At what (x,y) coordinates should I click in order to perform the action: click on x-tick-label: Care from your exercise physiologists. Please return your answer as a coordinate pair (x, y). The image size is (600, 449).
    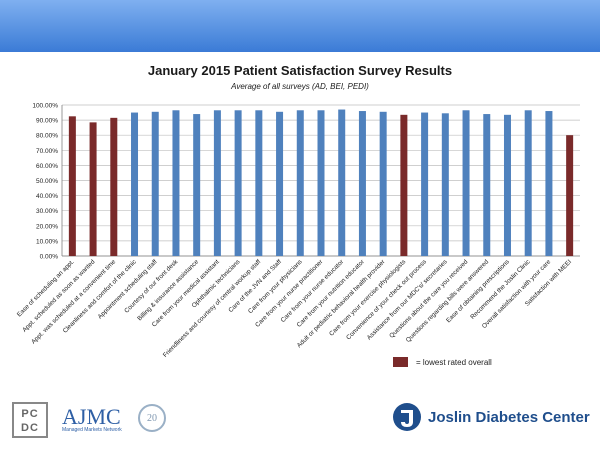
    Looking at the image, I should click on (367, 297).